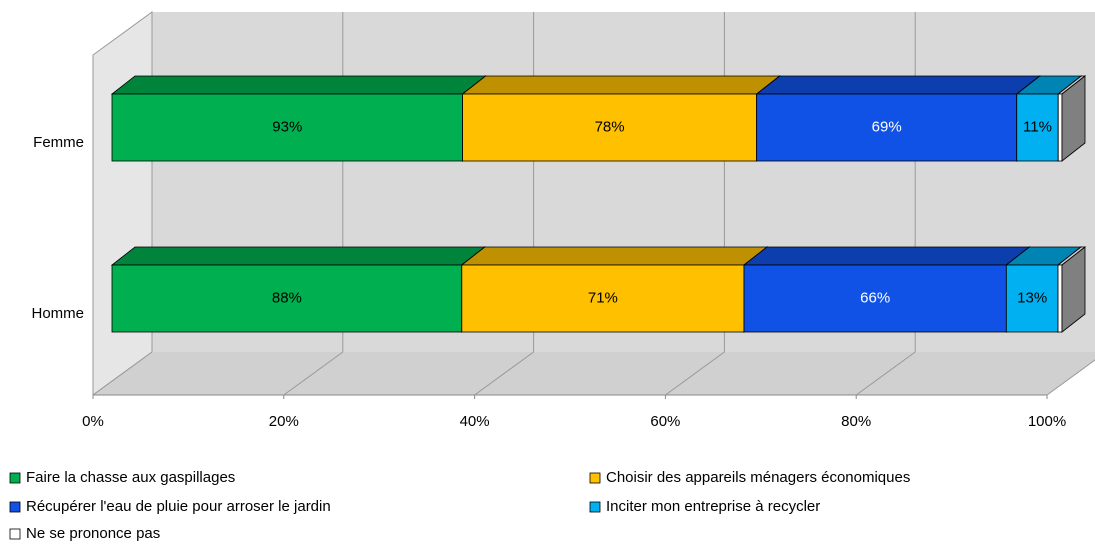 This screenshot has height=544, width=1095. What do you see at coordinates (93, 421) in the screenshot?
I see `x-tick-label: 0%` at bounding box center [93, 421].